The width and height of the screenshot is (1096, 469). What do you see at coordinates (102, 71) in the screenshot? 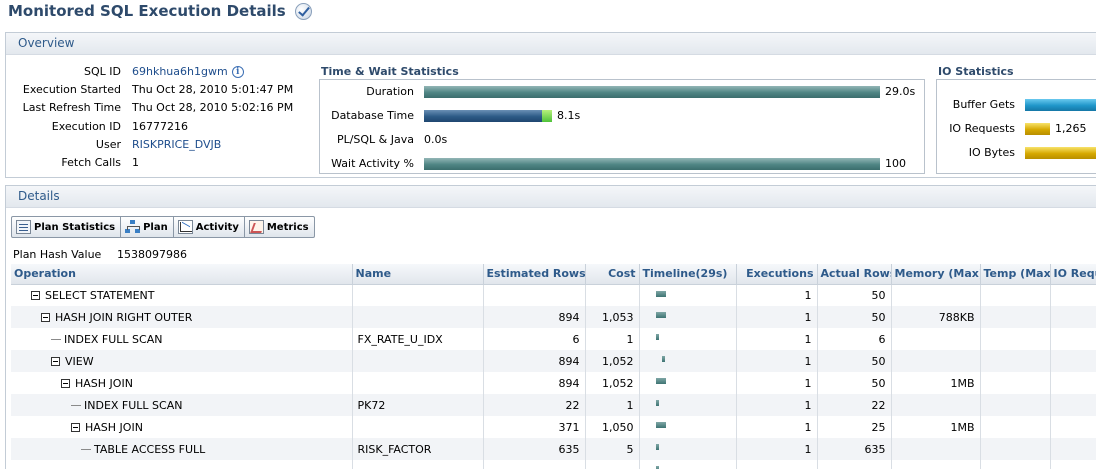
I see `sql-id-label: SQL ID` at bounding box center [102, 71].